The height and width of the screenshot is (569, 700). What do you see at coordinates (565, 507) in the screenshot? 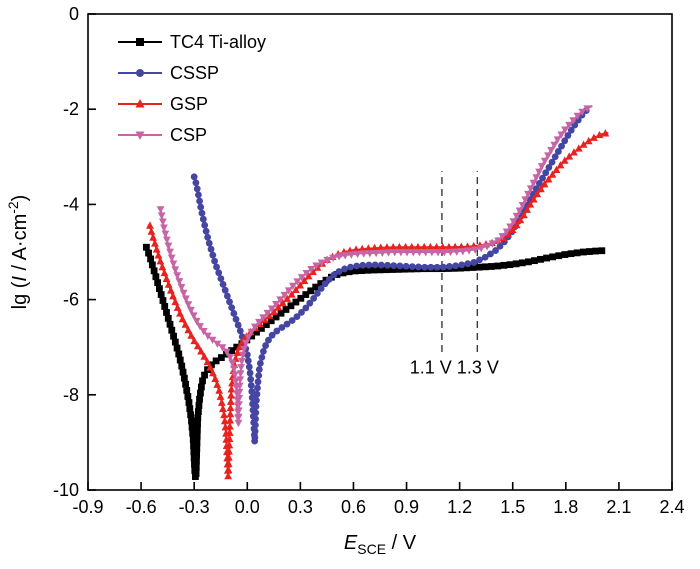
I see `x-tick-label: 1.8` at bounding box center [565, 507].